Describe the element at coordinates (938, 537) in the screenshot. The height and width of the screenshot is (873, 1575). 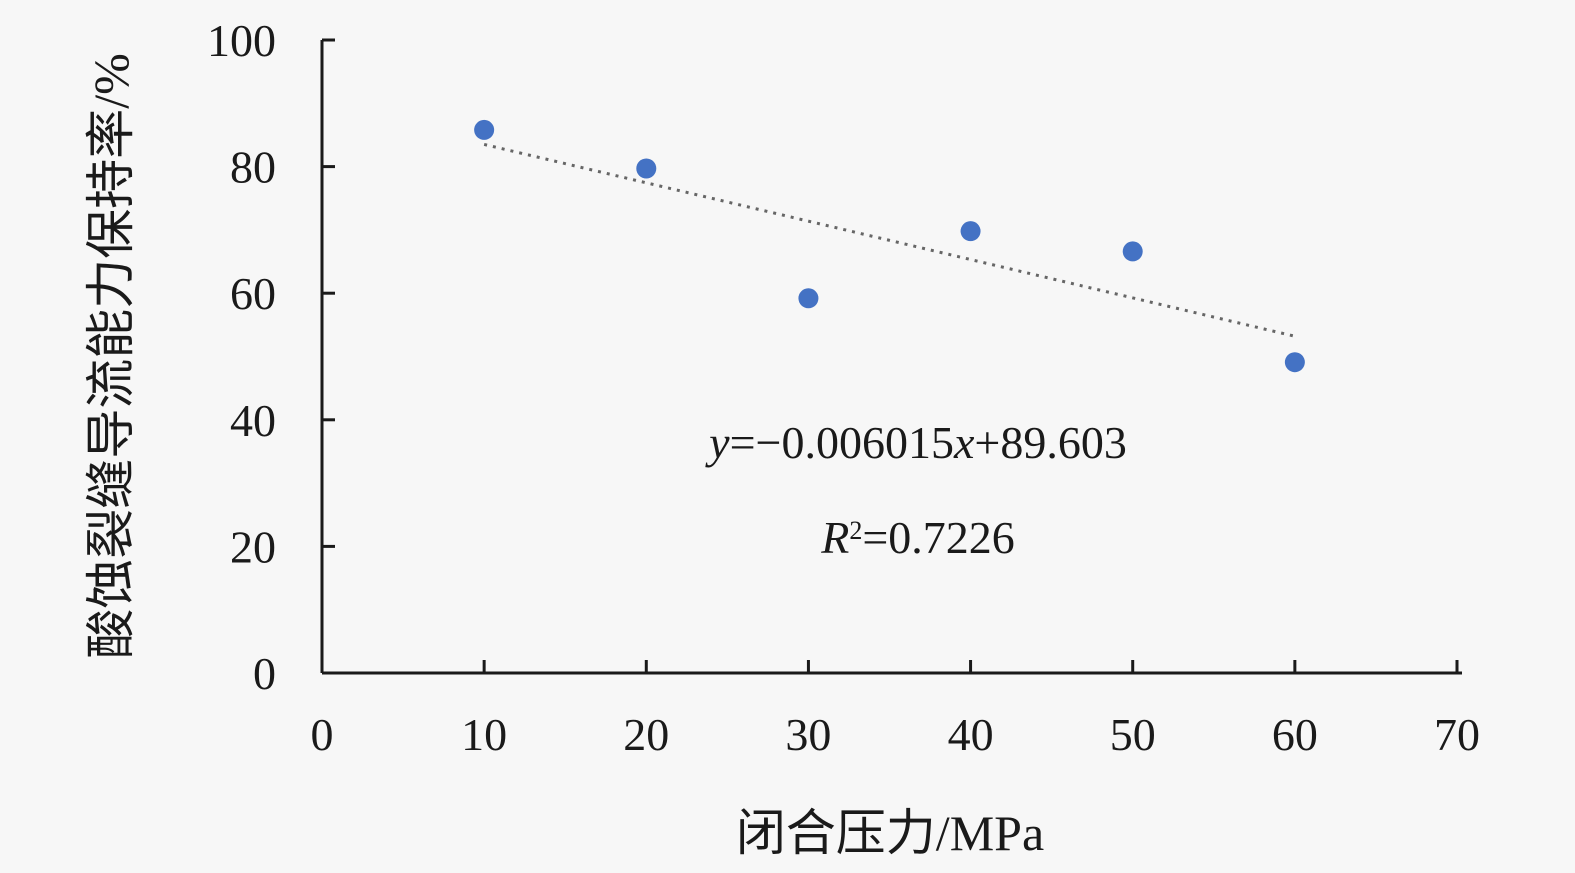
I see `r-squared-value: =0.7226` at that location.